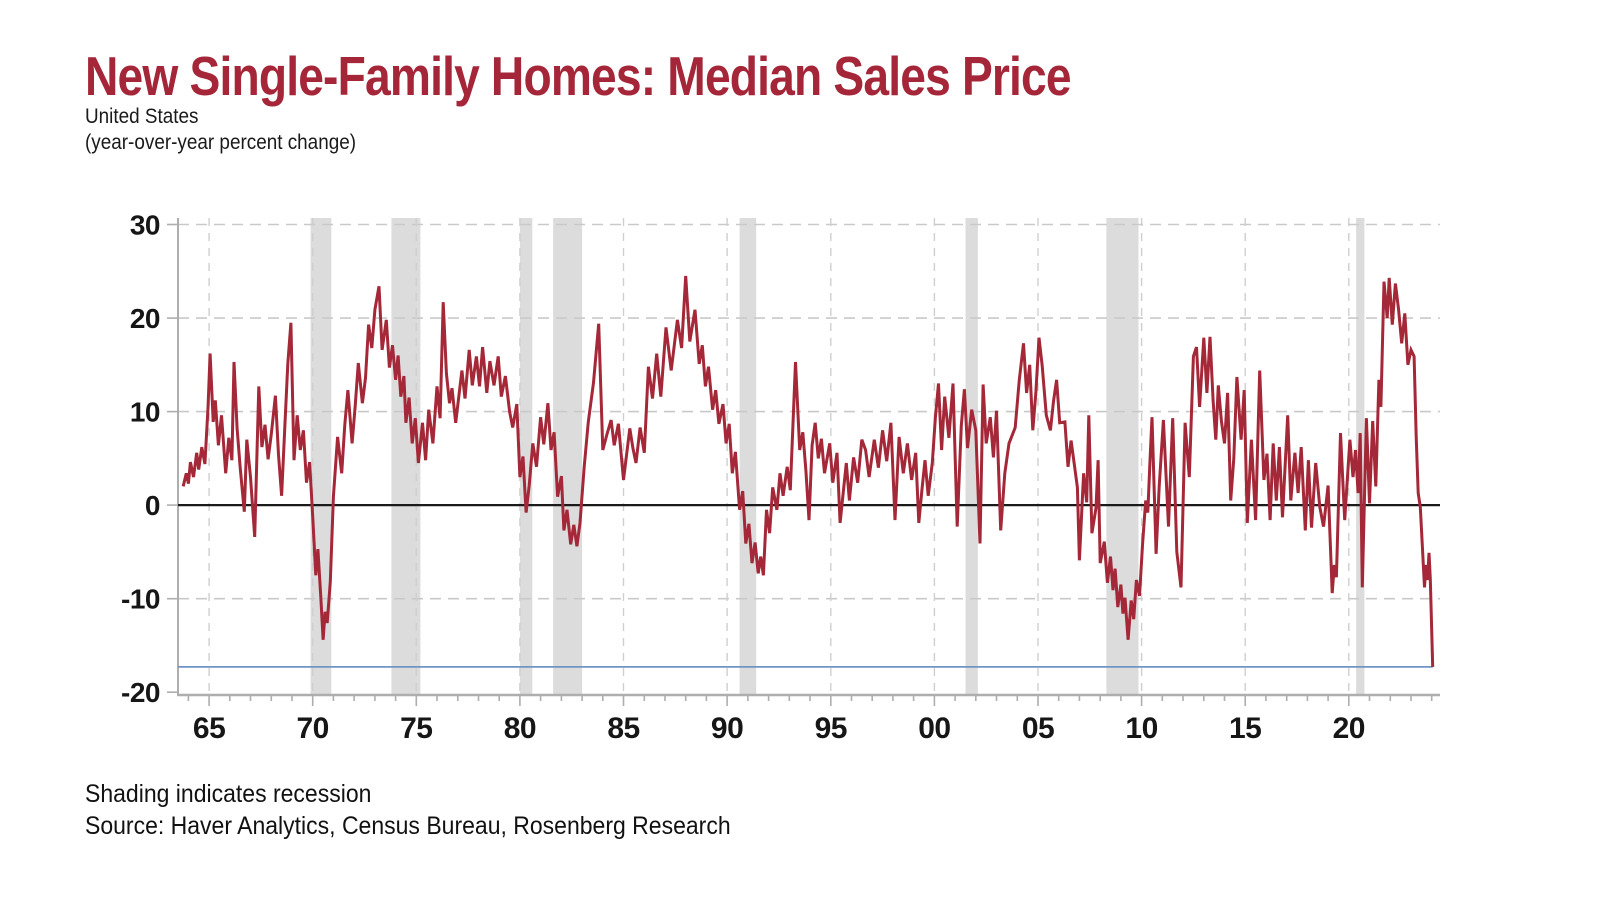  What do you see at coordinates (152, 505) in the screenshot?
I see `y-tick-label: 0` at bounding box center [152, 505].